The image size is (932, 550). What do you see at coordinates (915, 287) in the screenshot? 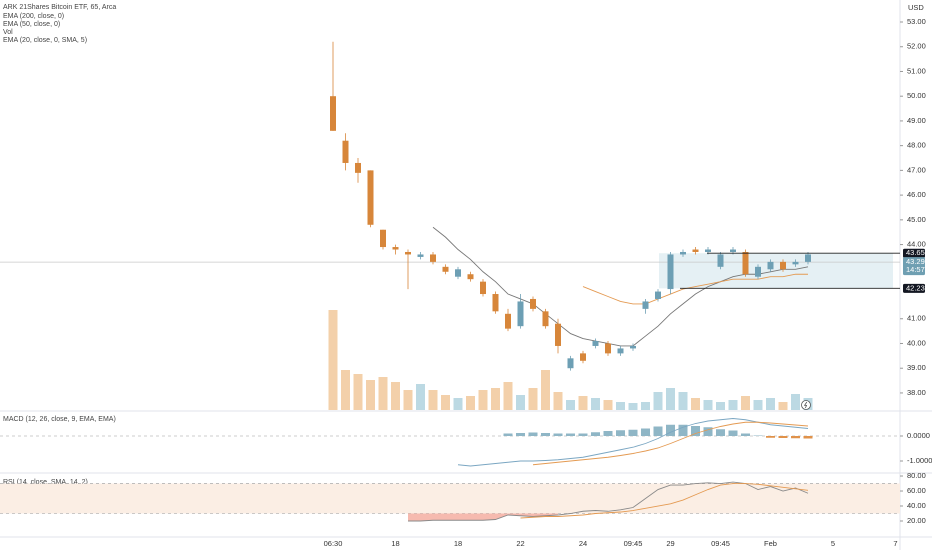
I see `level-label: 42.23` at bounding box center [915, 287].